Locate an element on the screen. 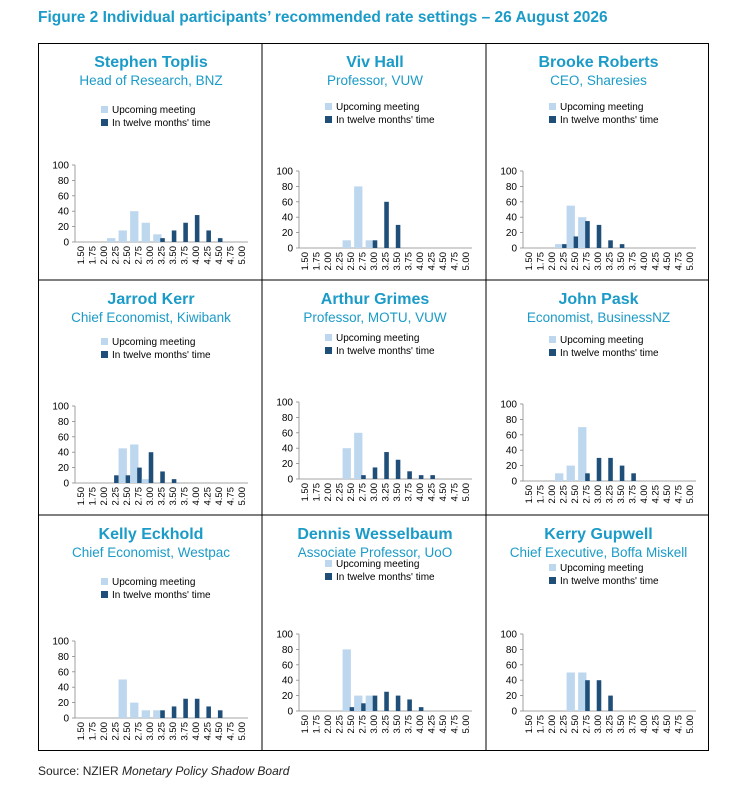 The height and width of the screenshot is (801, 750). x-tick-label: 1.50 is located at coordinates (529, 724).